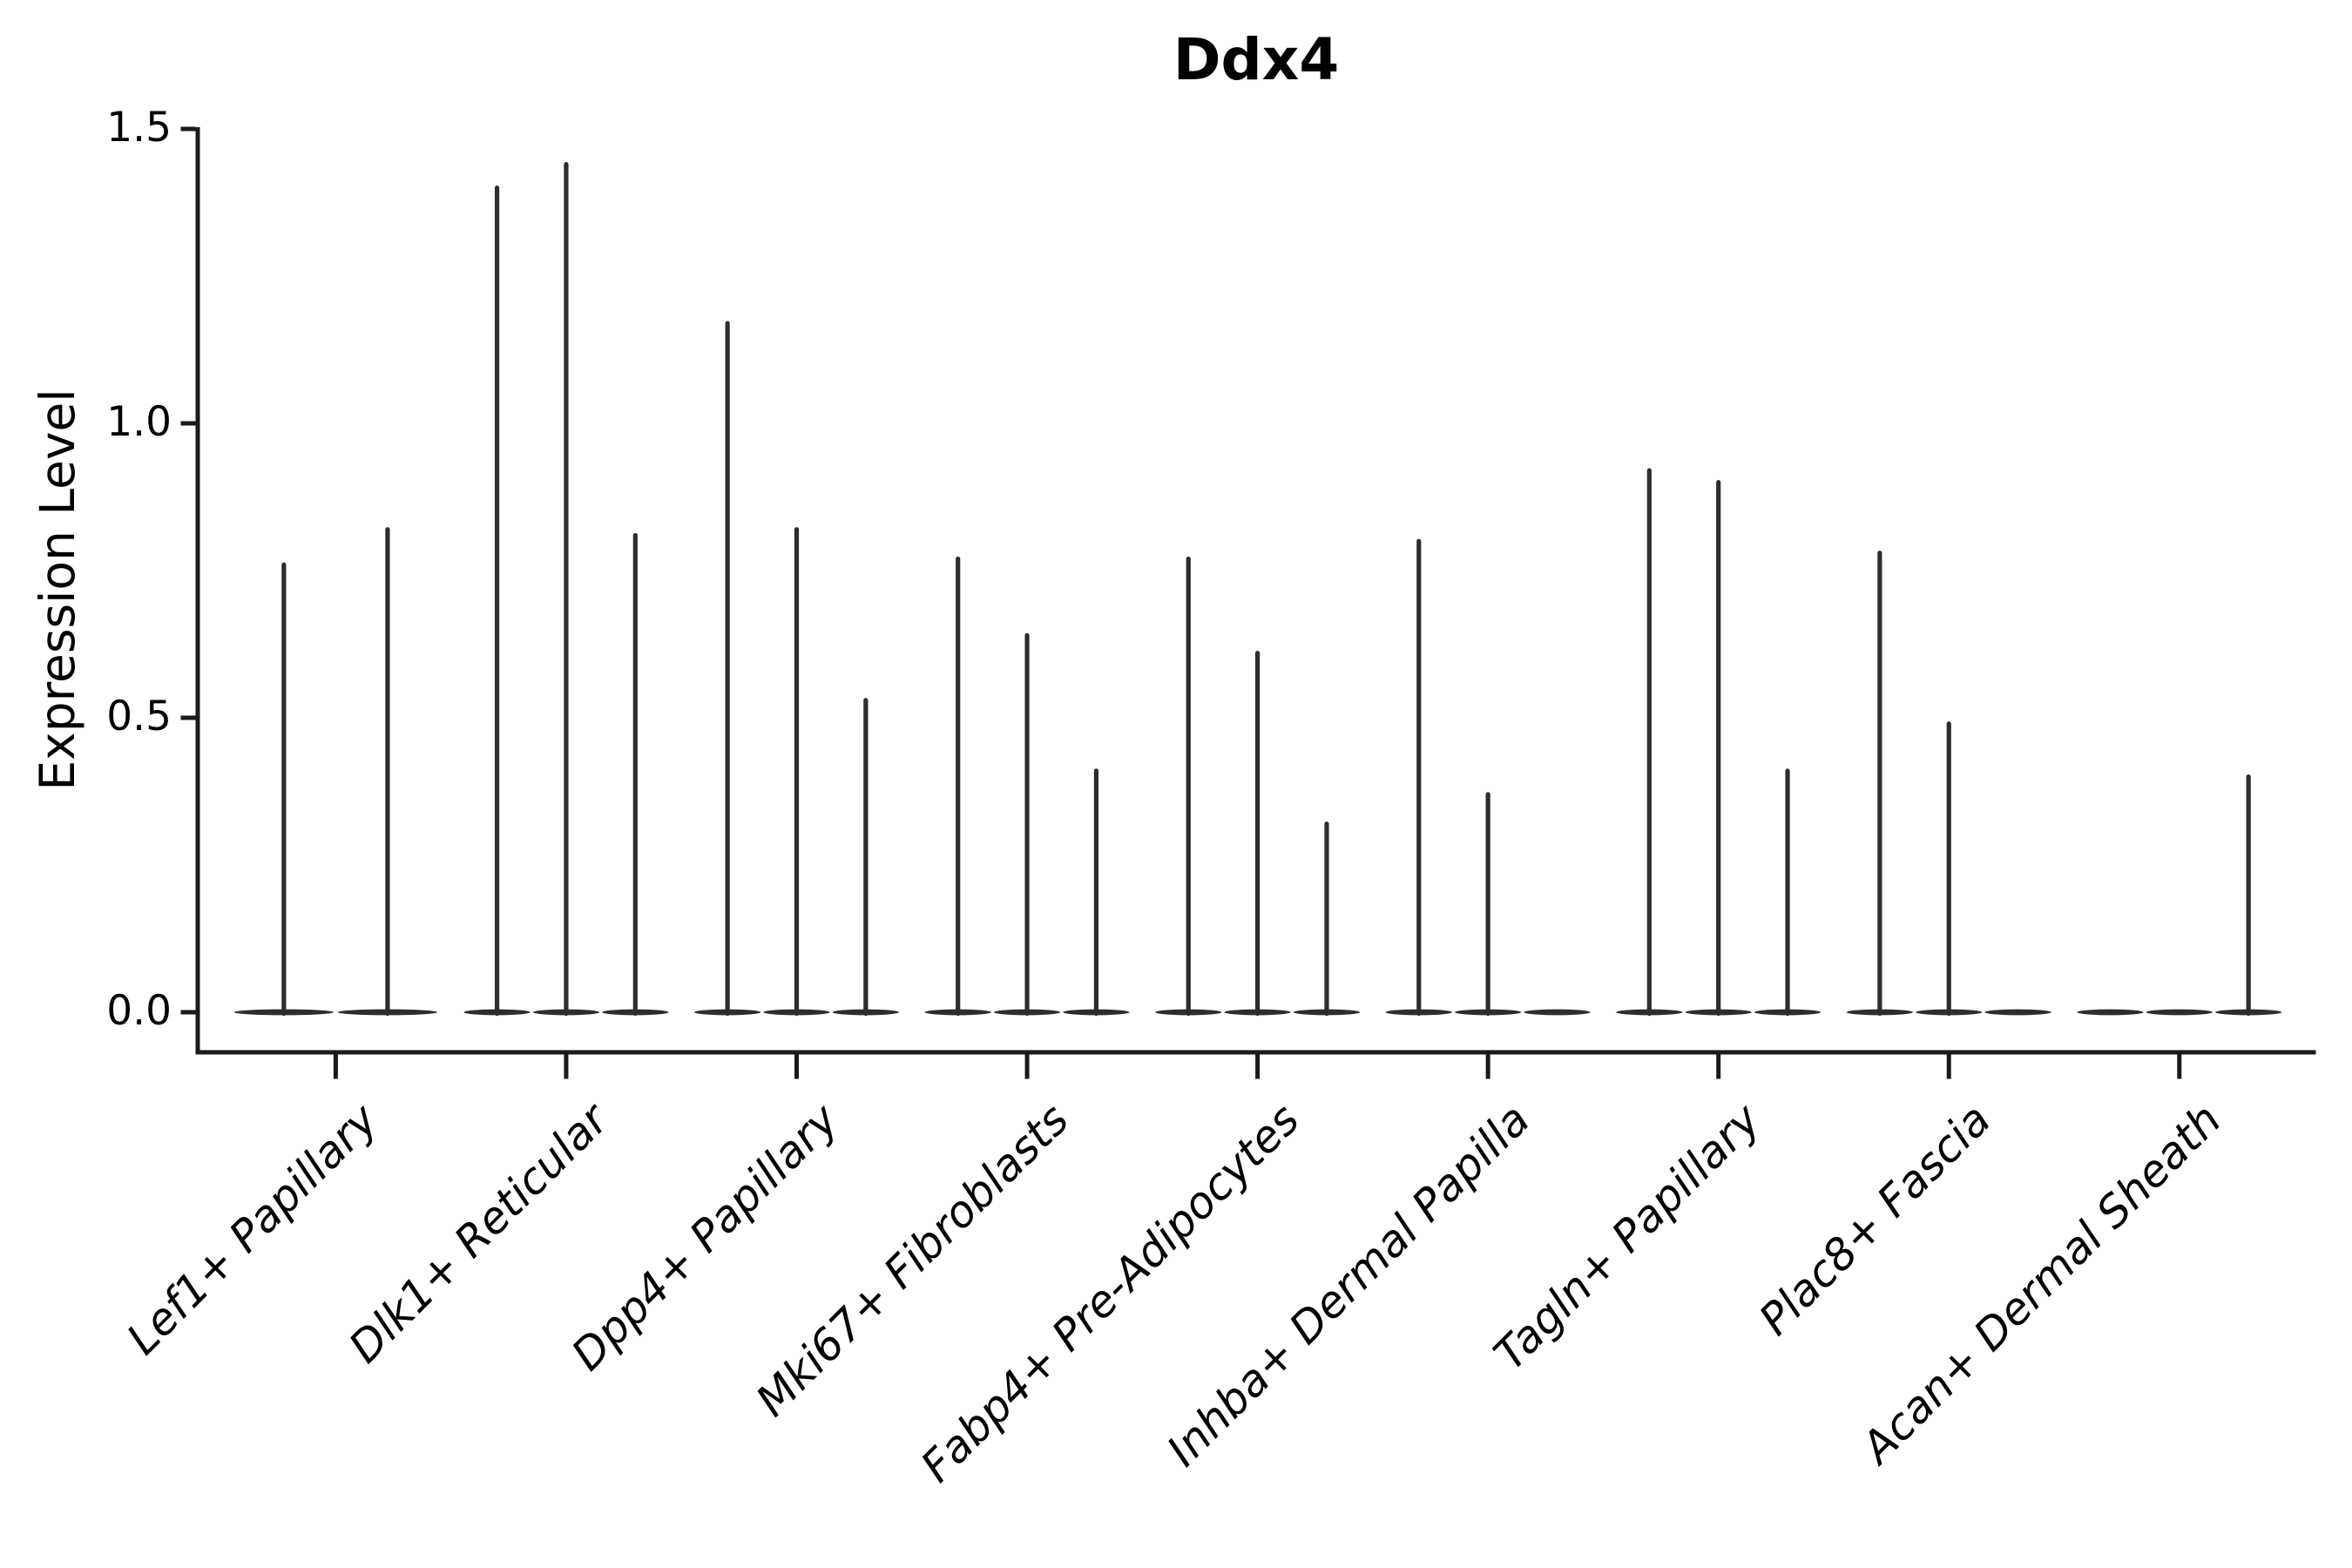 The width and height of the screenshot is (2352, 1568). I want to click on y-axis-spine, so click(198, 591).